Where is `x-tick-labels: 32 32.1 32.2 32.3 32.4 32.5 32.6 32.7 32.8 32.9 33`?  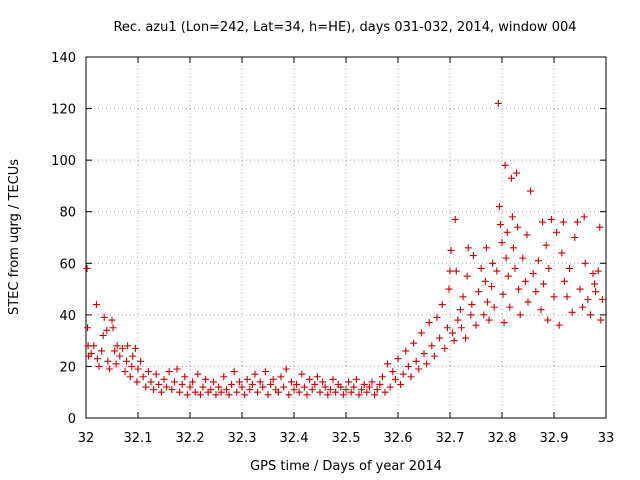 x-tick-labels: 32 32.1 32.2 32.3 32.4 32.5 32.6 32.7 32.8 32.9 33 is located at coordinates (346, 438).